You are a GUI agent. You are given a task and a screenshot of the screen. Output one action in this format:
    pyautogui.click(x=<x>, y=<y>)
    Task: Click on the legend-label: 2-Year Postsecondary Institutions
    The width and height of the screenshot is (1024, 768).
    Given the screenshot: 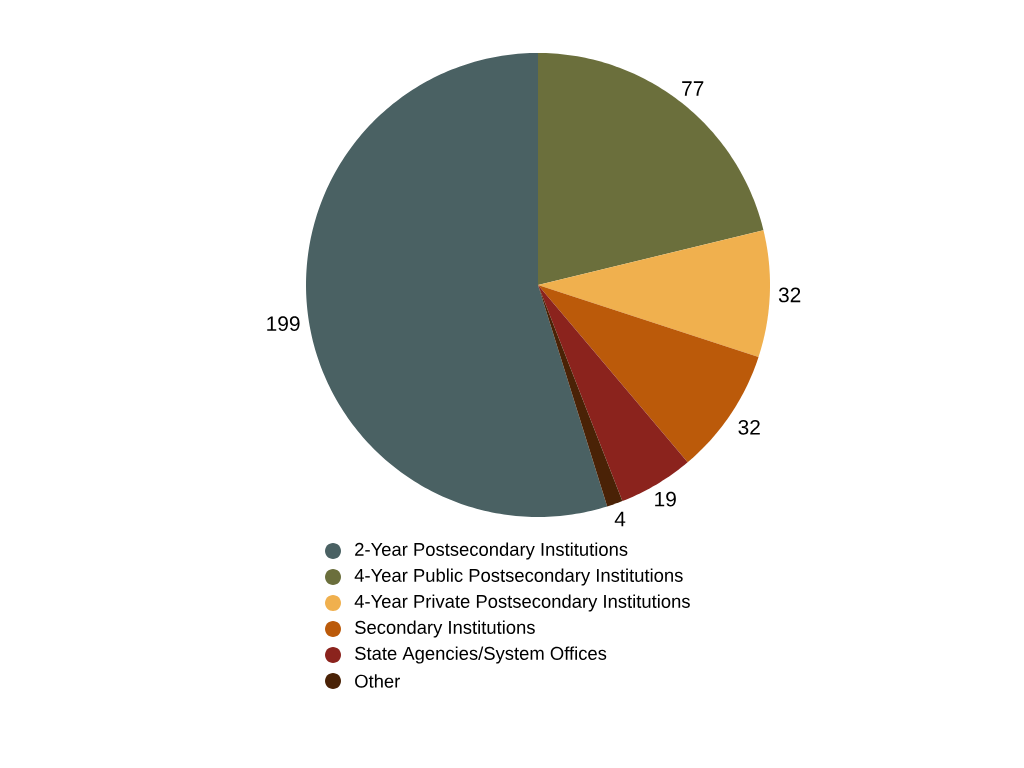 What is the action you would take?
    pyautogui.click(x=491, y=551)
    